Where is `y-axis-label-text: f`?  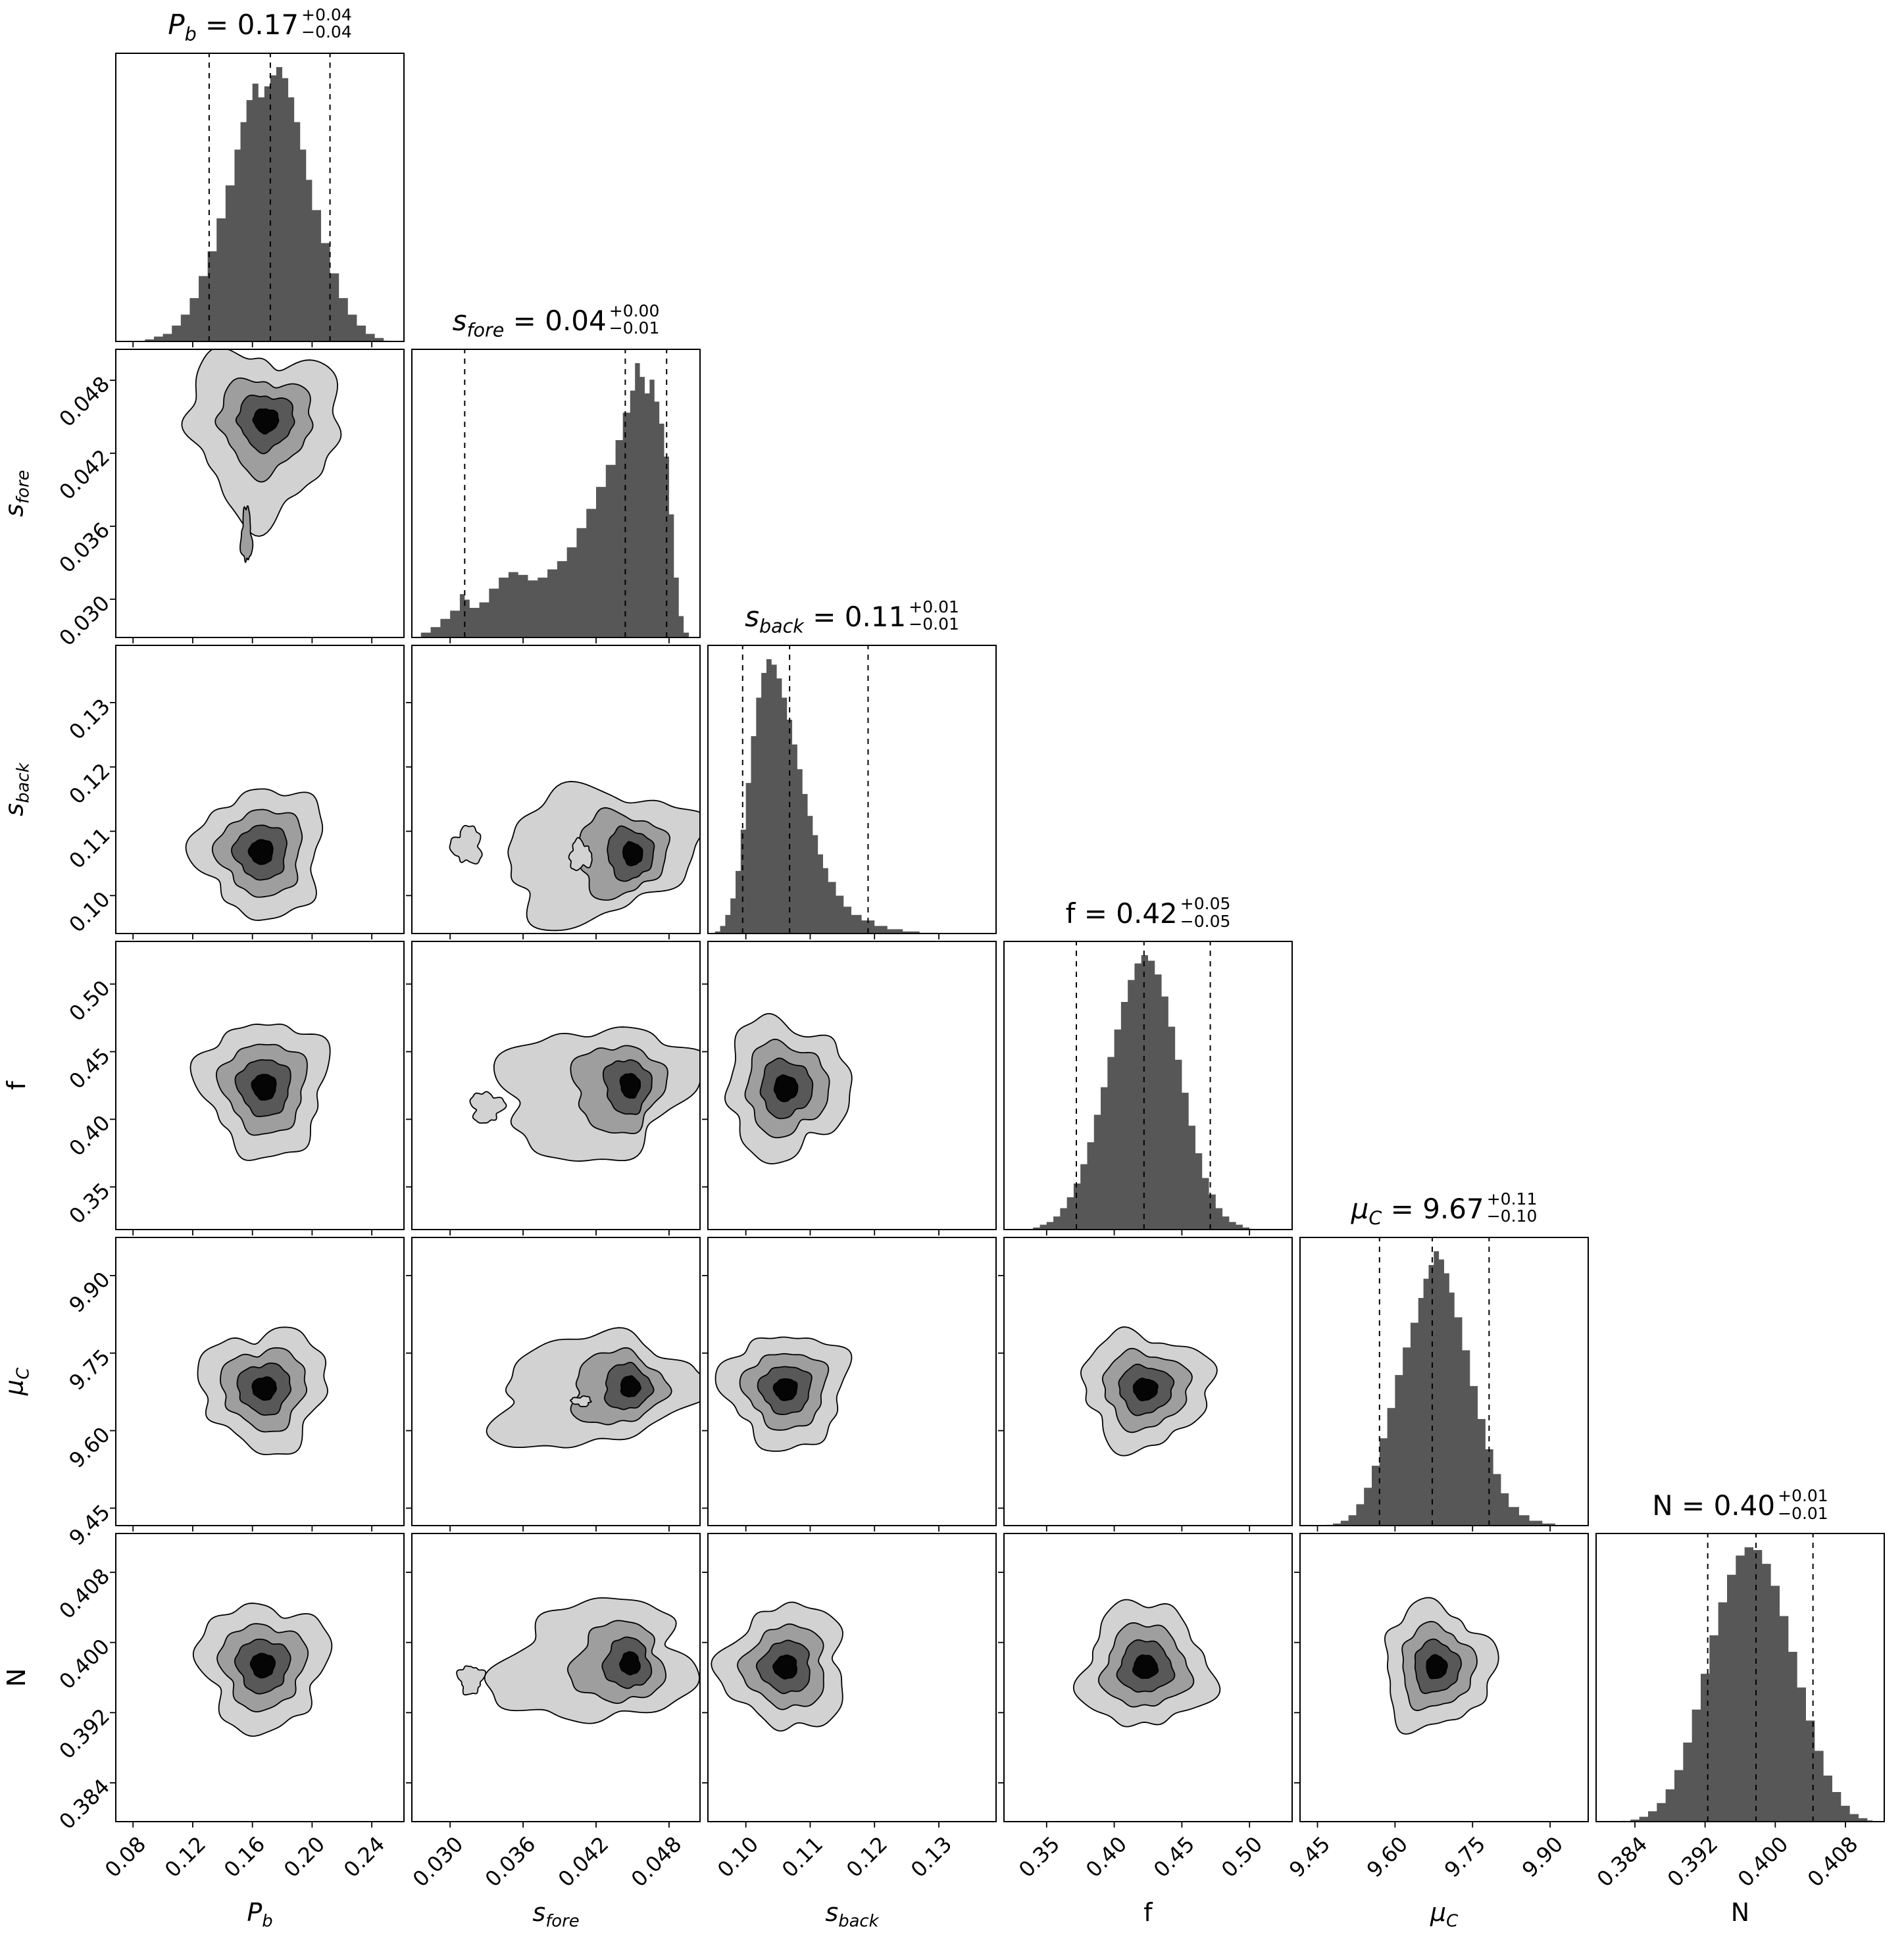
y-axis-label-text: f is located at coordinates (16, 1085).